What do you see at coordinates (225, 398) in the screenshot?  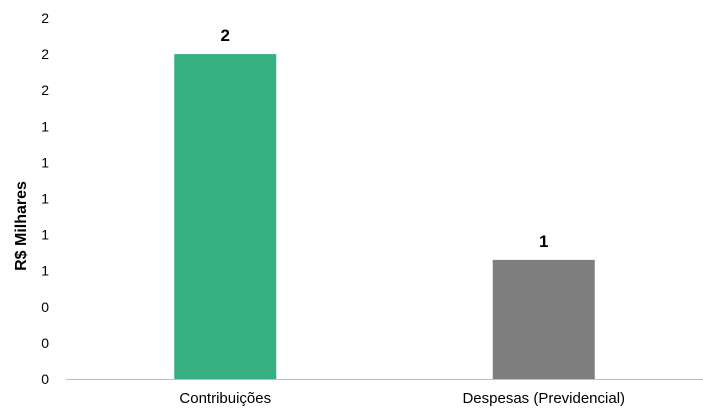 I see `x-tick-label: Contribuições` at bounding box center [225, 398].